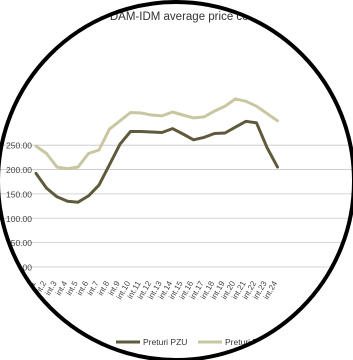  Describe the element at coordinates (242, 342) in the screenshot. I see `legend-label-2: Preturi PI` at that location.